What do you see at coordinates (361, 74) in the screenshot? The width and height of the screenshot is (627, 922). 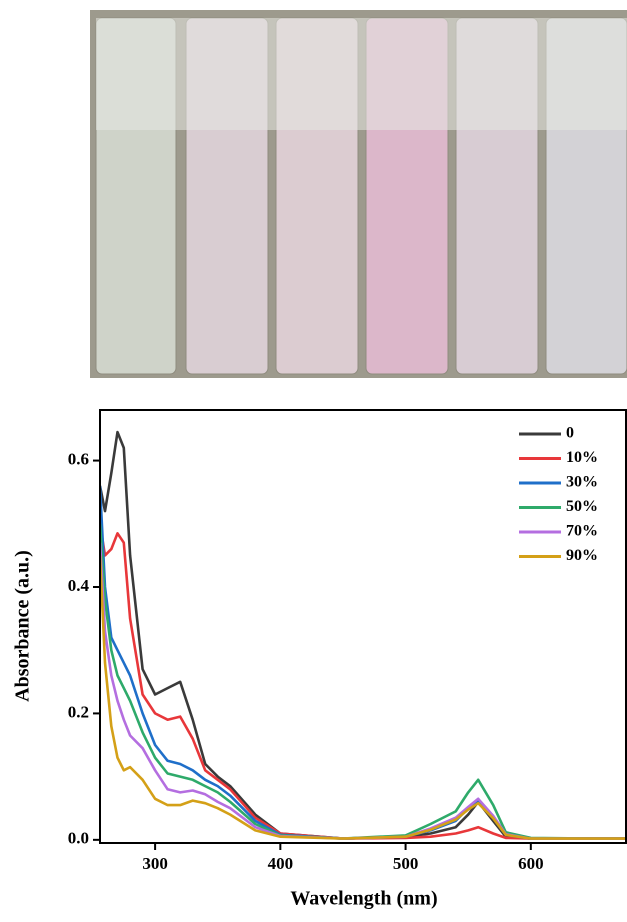 I see `cuvette-tops` at bounding box center [361, 74].